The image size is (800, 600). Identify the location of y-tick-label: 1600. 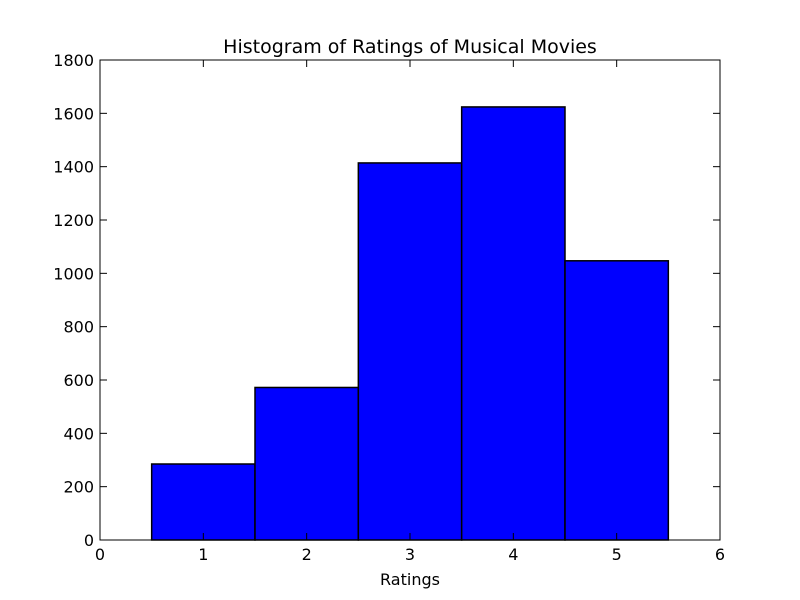
(73, 113).